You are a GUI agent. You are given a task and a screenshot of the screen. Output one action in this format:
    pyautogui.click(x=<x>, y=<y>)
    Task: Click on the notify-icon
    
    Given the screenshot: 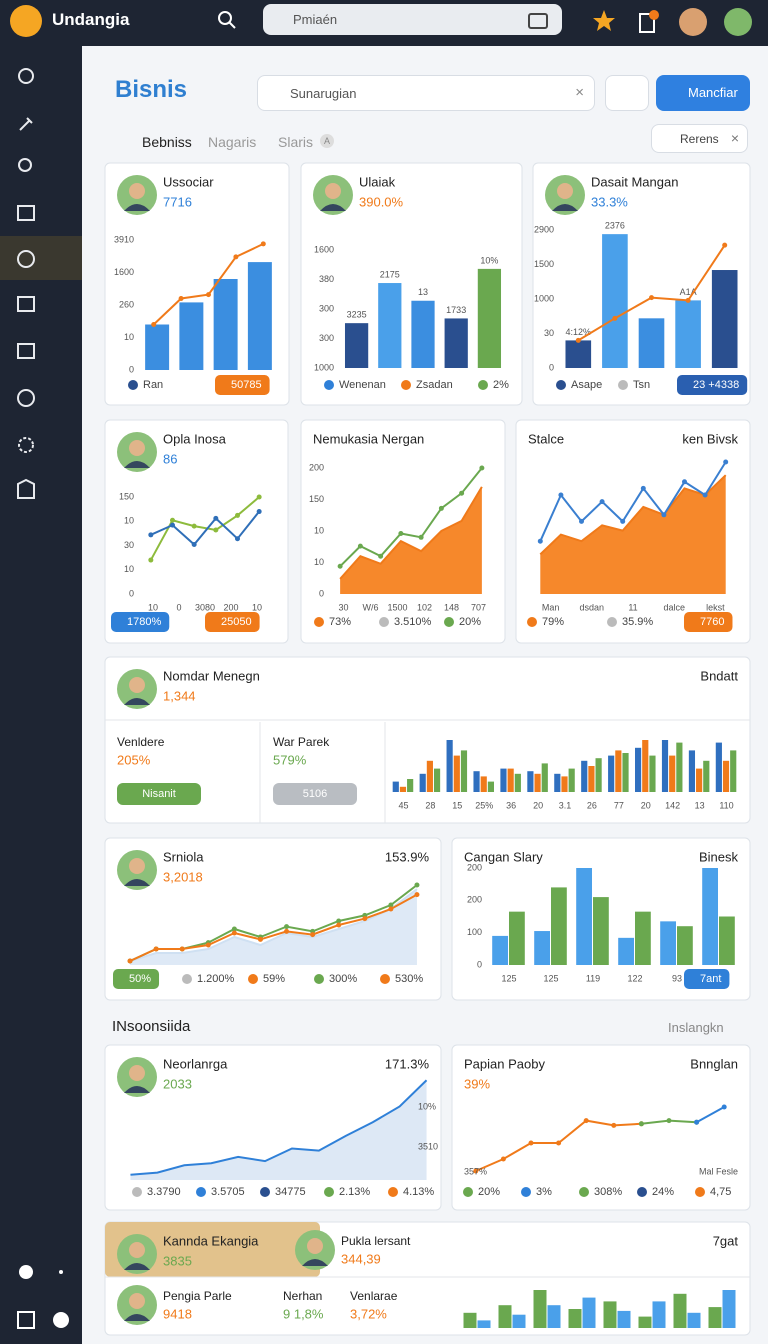 What is the action you would take?
    pyautogui.click(x=647, y=23)
    